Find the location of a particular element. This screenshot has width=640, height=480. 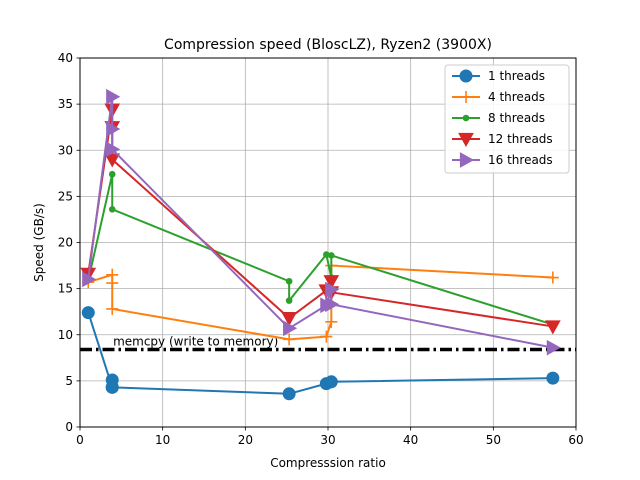

legend-label: 16 threads is located at coordinates (520, 160).